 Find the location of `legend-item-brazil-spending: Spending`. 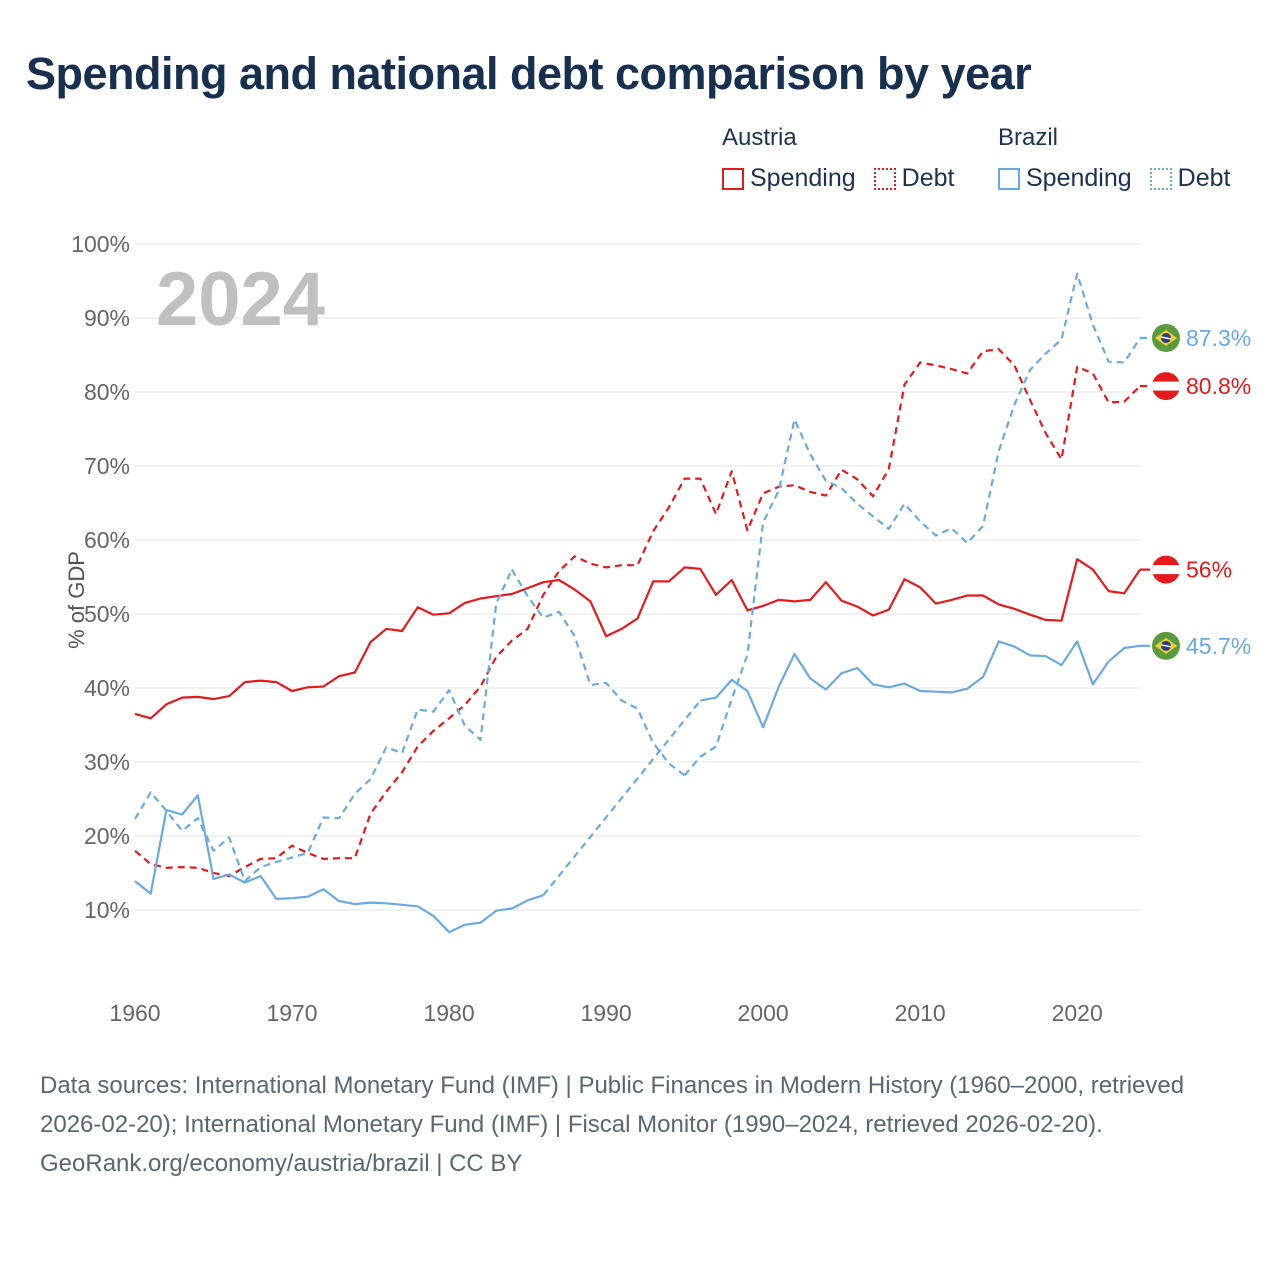

legend-item-brazil-spending: Spending is located at coordinates (1065, 178).